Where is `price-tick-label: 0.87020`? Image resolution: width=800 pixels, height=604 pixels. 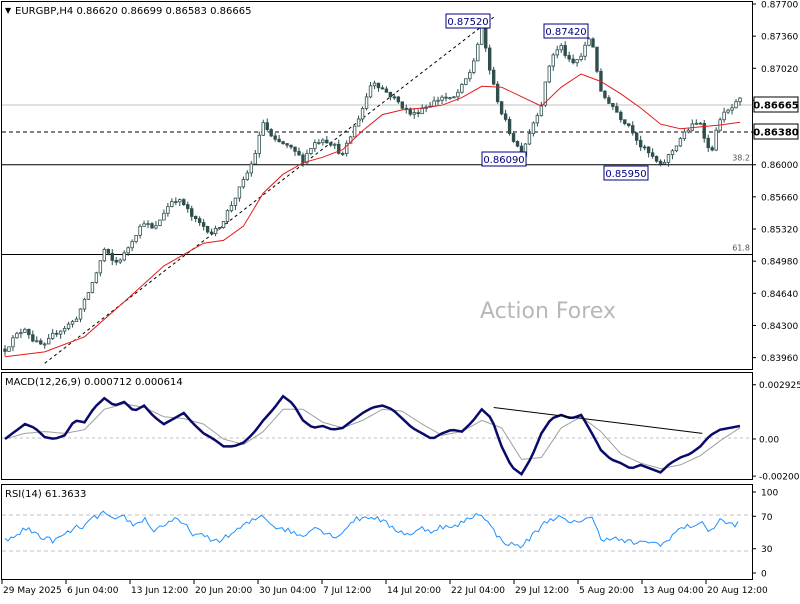
price-tick-label: 0.87020 is located at coordinates (779, 70).